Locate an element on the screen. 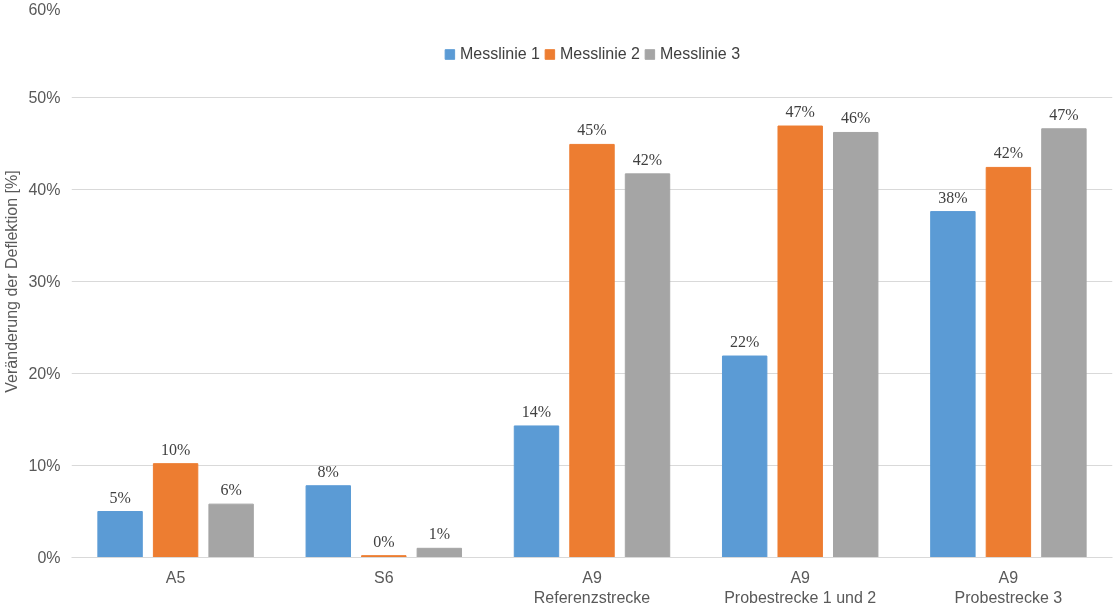  data-label: 22% is located at coordinates (745, 342).